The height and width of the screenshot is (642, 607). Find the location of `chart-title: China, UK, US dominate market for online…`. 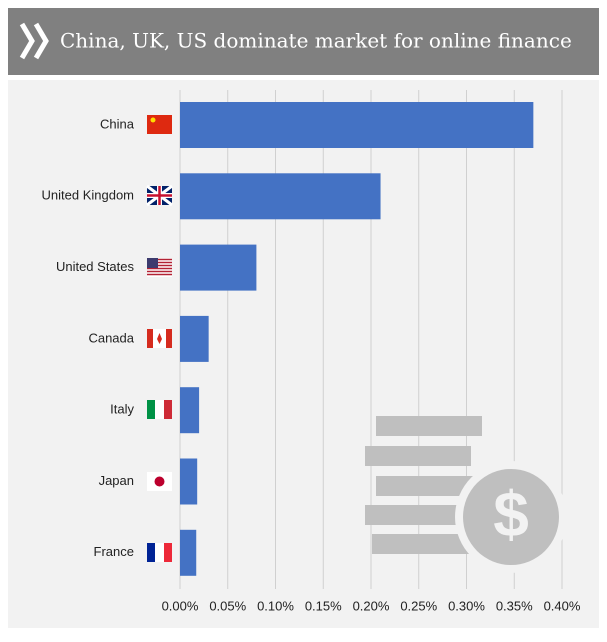

chart-title: China, UK, US dominate market for online… is located at coordinates (316, 41).